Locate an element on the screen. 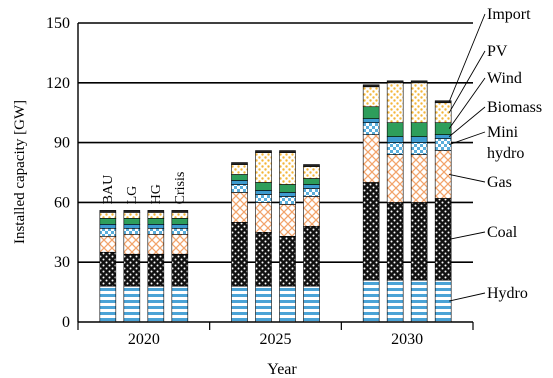 The image size is (553, 378). legend-label: Biomass is located at coordinates (514, 107).